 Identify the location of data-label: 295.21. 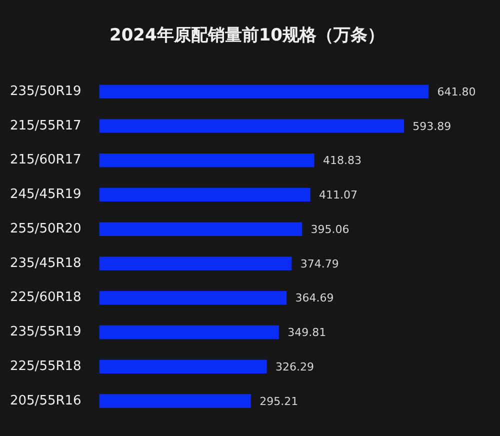
(279, 401).